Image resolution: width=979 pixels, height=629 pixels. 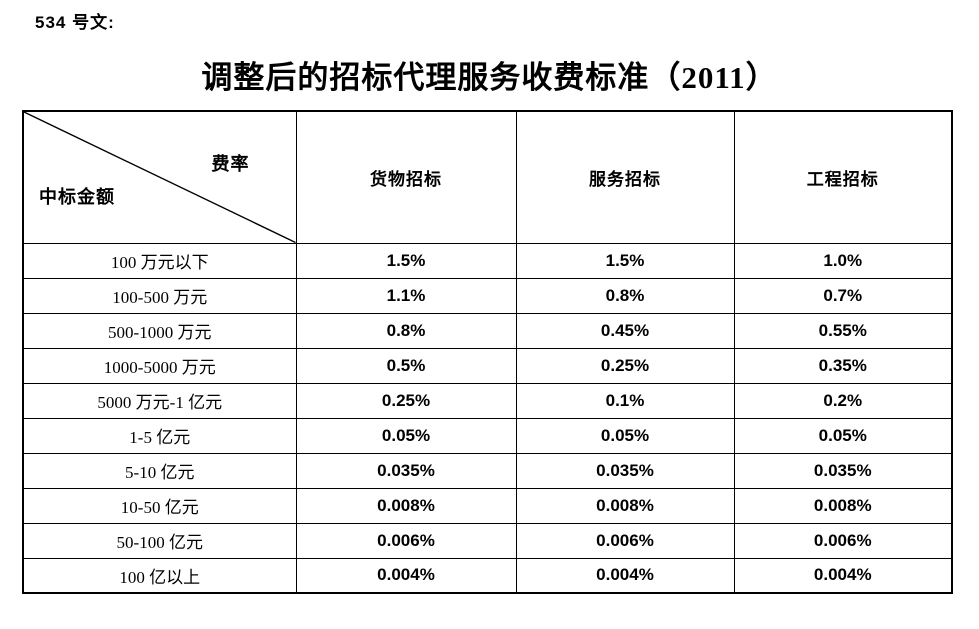 I want to click on row-label: 5-10 亿元, so click(x=159, y=470).